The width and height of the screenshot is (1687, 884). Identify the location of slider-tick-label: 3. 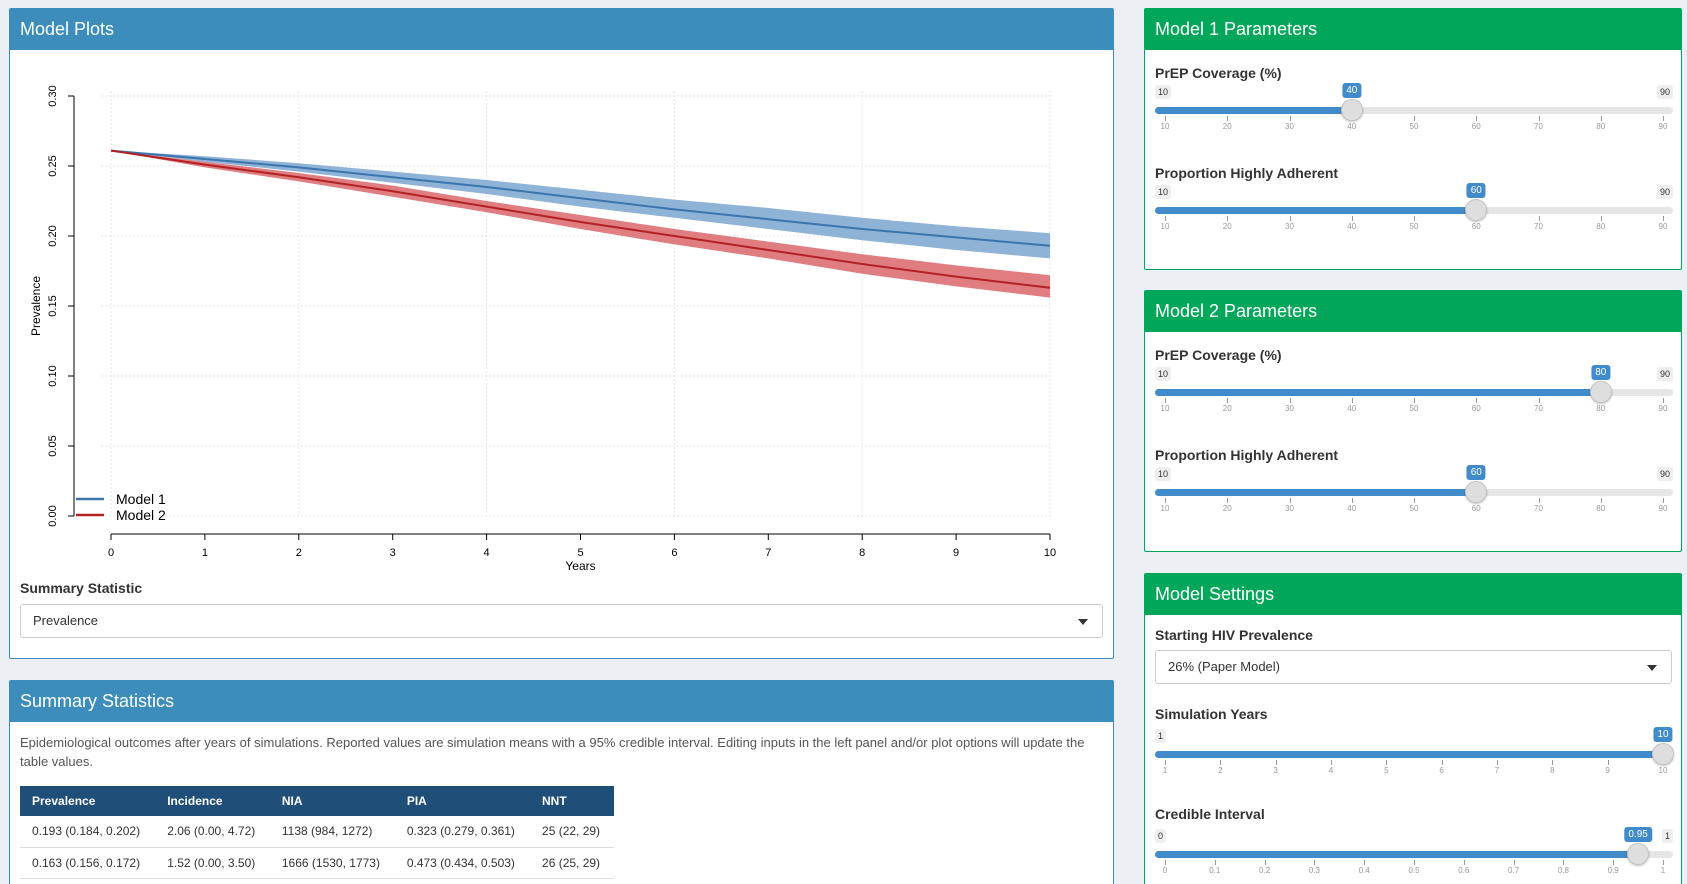
(1275, 770).